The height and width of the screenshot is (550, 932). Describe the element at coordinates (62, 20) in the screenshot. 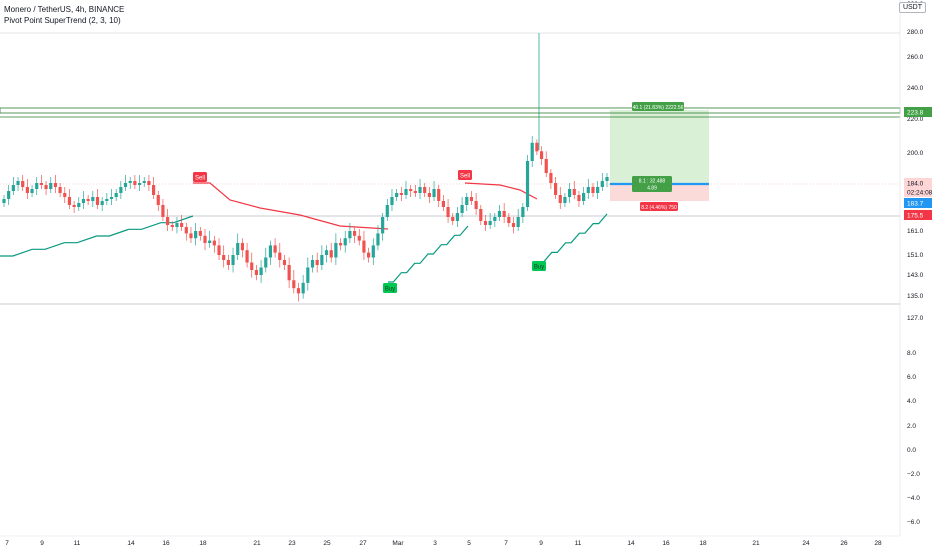

I see `indicator-title: Pivot Point SuperTrend (2, 3, 10)` at that location.